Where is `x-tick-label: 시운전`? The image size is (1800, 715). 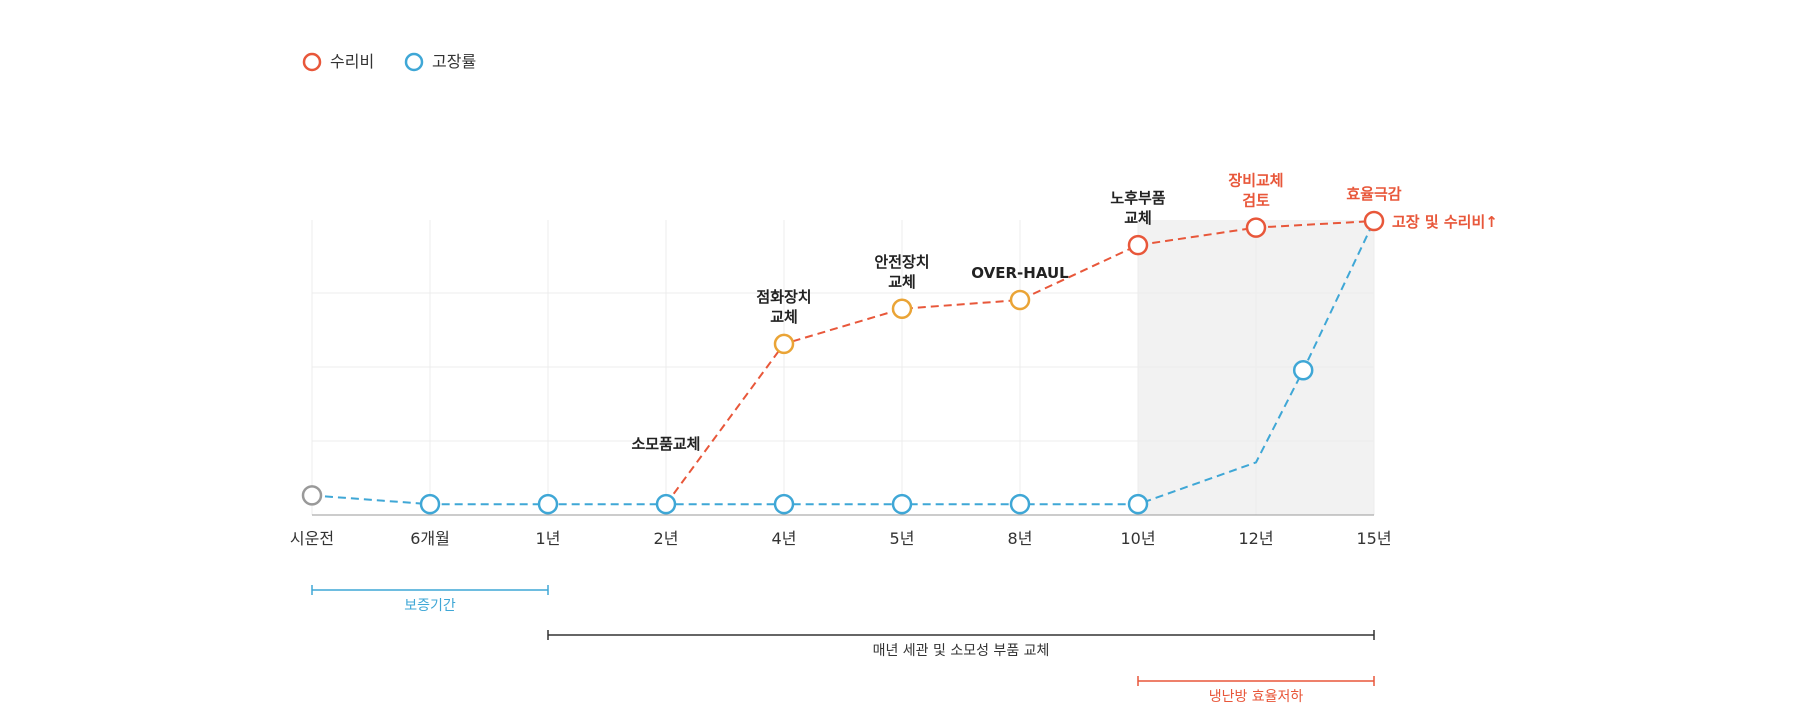 x-tick-label: 시운전 is located at coordinates (312, 538).